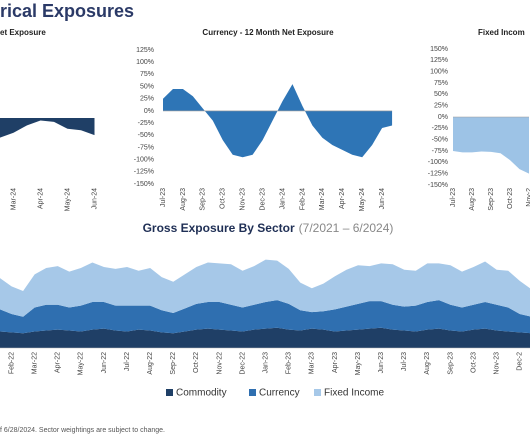 This screenshot has height=442, width=530. Describe the element at coordinates (67, 11) in the screenshot. I see `page-title: rical Exposures` at that location.